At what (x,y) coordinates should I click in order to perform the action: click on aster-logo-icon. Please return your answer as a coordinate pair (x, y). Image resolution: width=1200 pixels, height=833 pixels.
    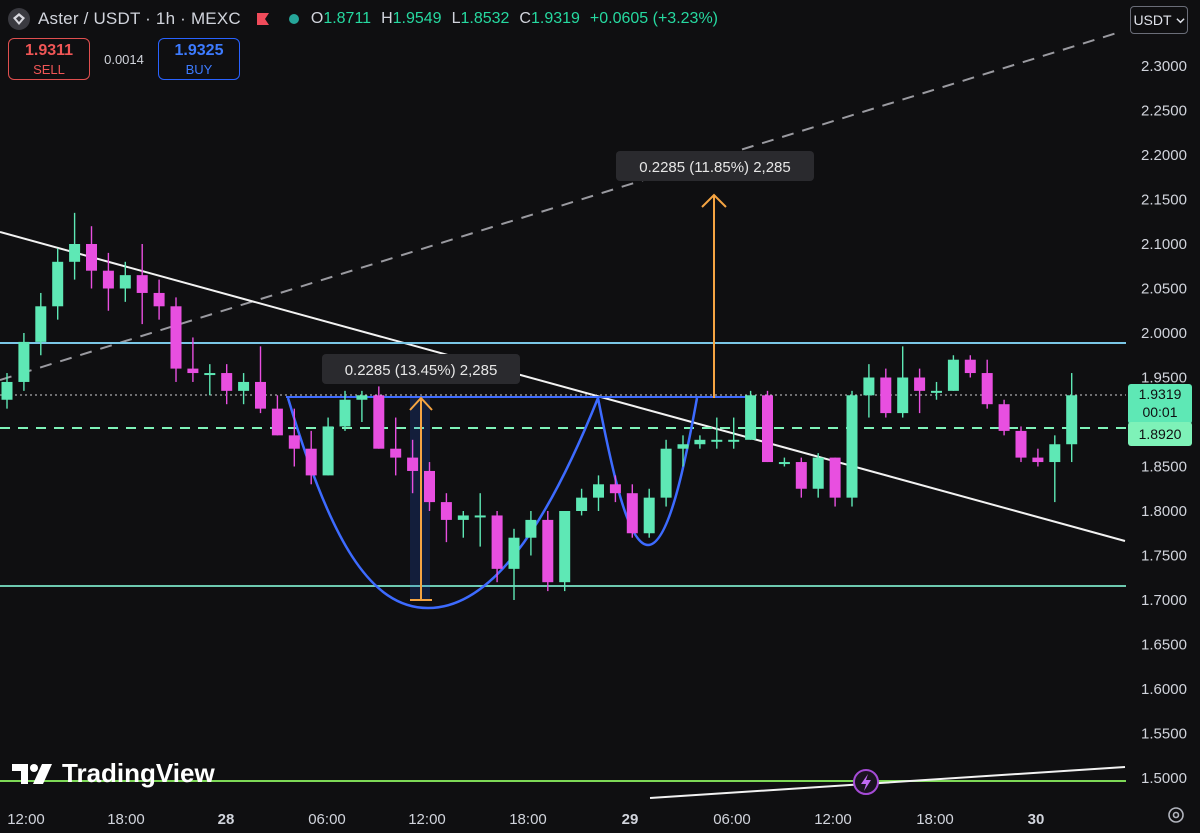
    Looking at the image, I should click on (19, 19).